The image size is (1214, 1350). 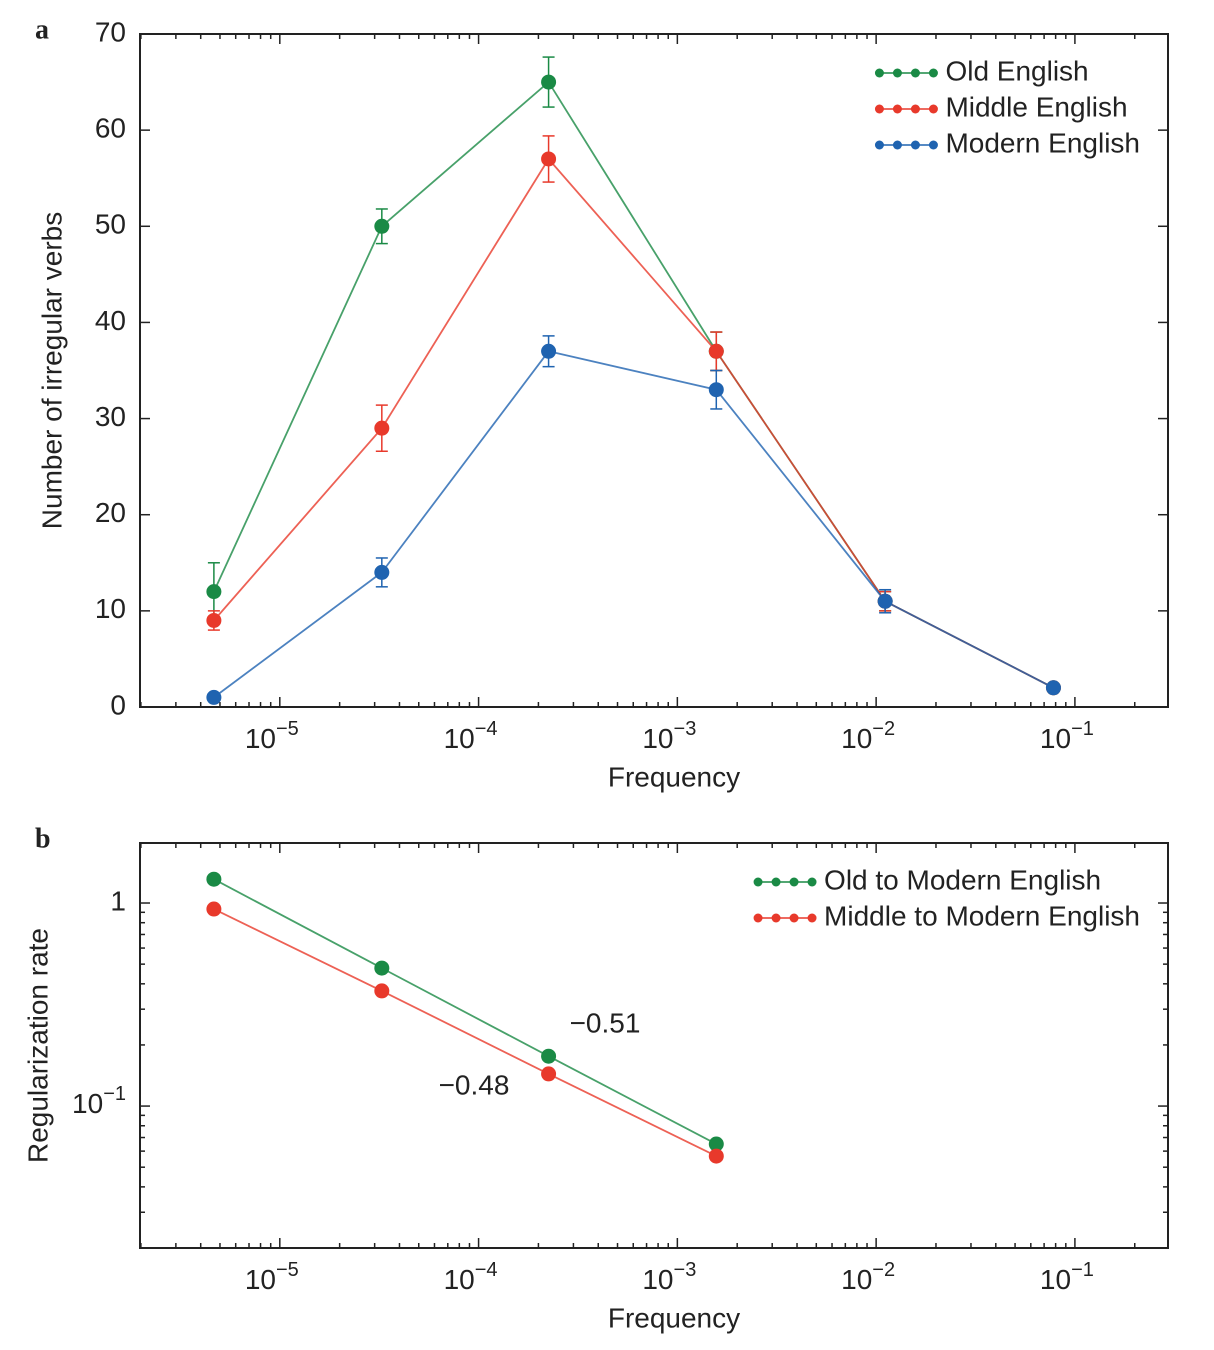 I want to click on y-tick-label: 0, so click(x=118, y=704).